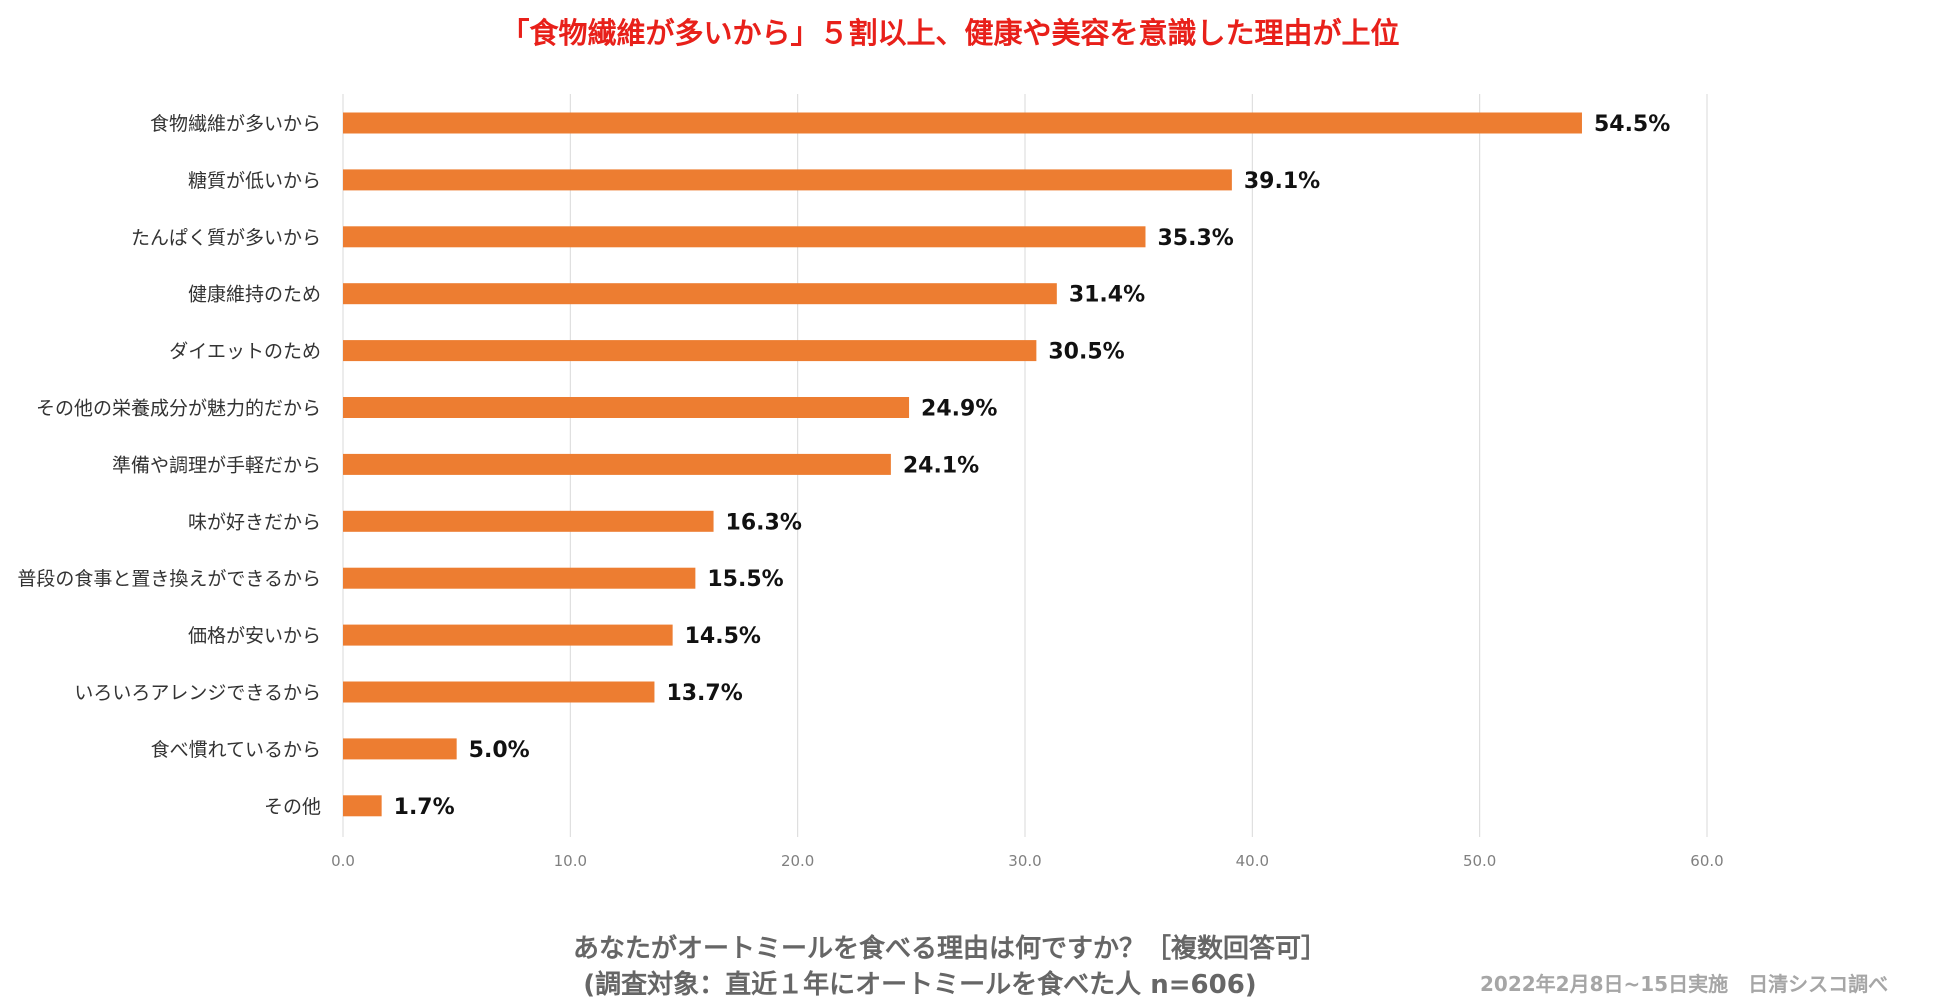 The image size is (1950, 1005). I want to click on x-tick-label: 20.0, so click(797, 861).